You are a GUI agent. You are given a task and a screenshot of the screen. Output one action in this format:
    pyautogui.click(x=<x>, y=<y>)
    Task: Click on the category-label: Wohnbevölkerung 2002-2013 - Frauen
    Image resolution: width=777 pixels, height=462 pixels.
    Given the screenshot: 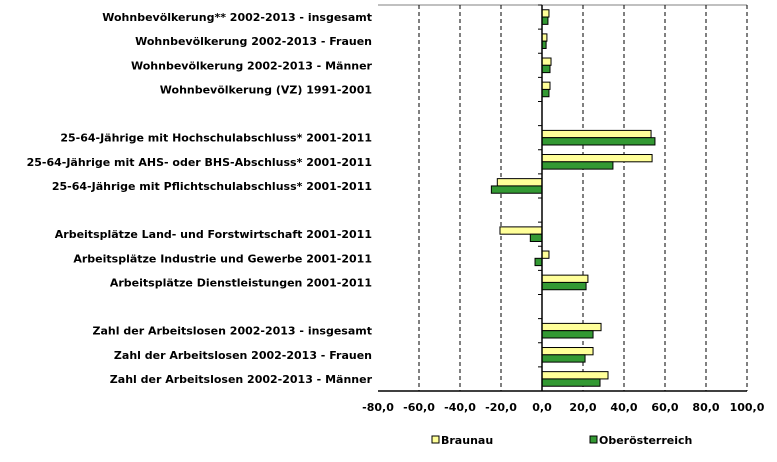 What is the action you would take?
    pyautogui.click(x=253, y=41)
    